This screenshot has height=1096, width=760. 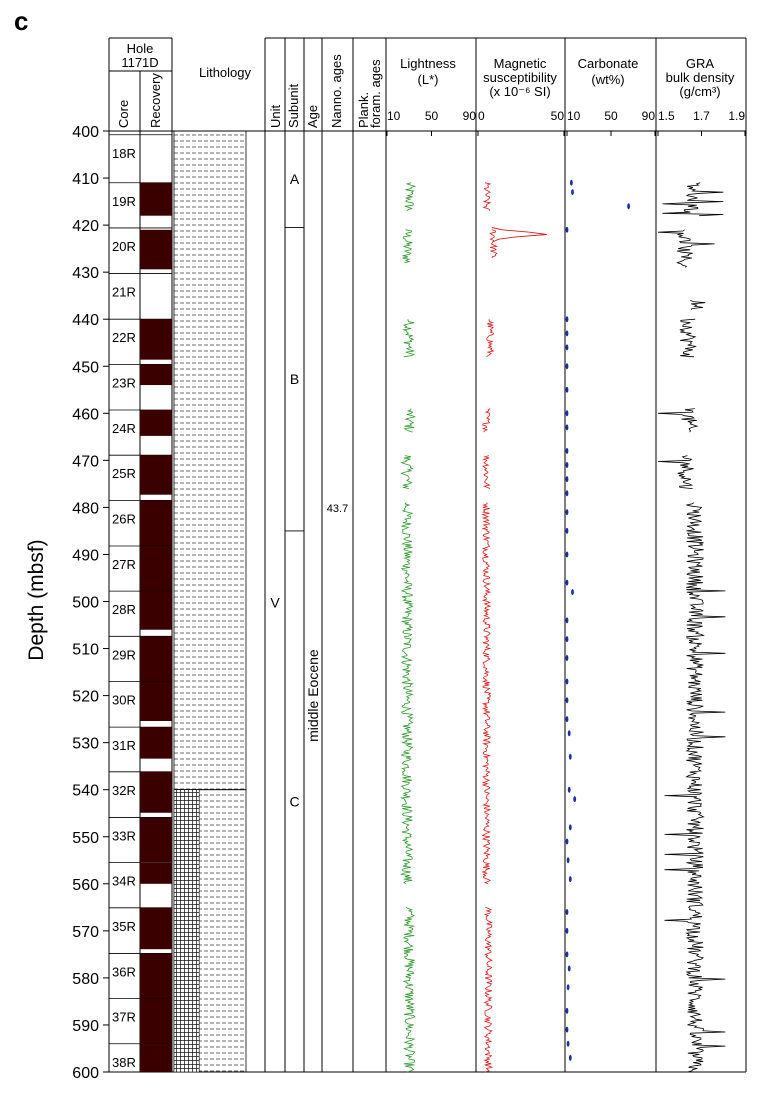 What do you see at coordinates (124, 518) in the screenshot?
I see `core-label: 26R` at bounding box center [124, 518].